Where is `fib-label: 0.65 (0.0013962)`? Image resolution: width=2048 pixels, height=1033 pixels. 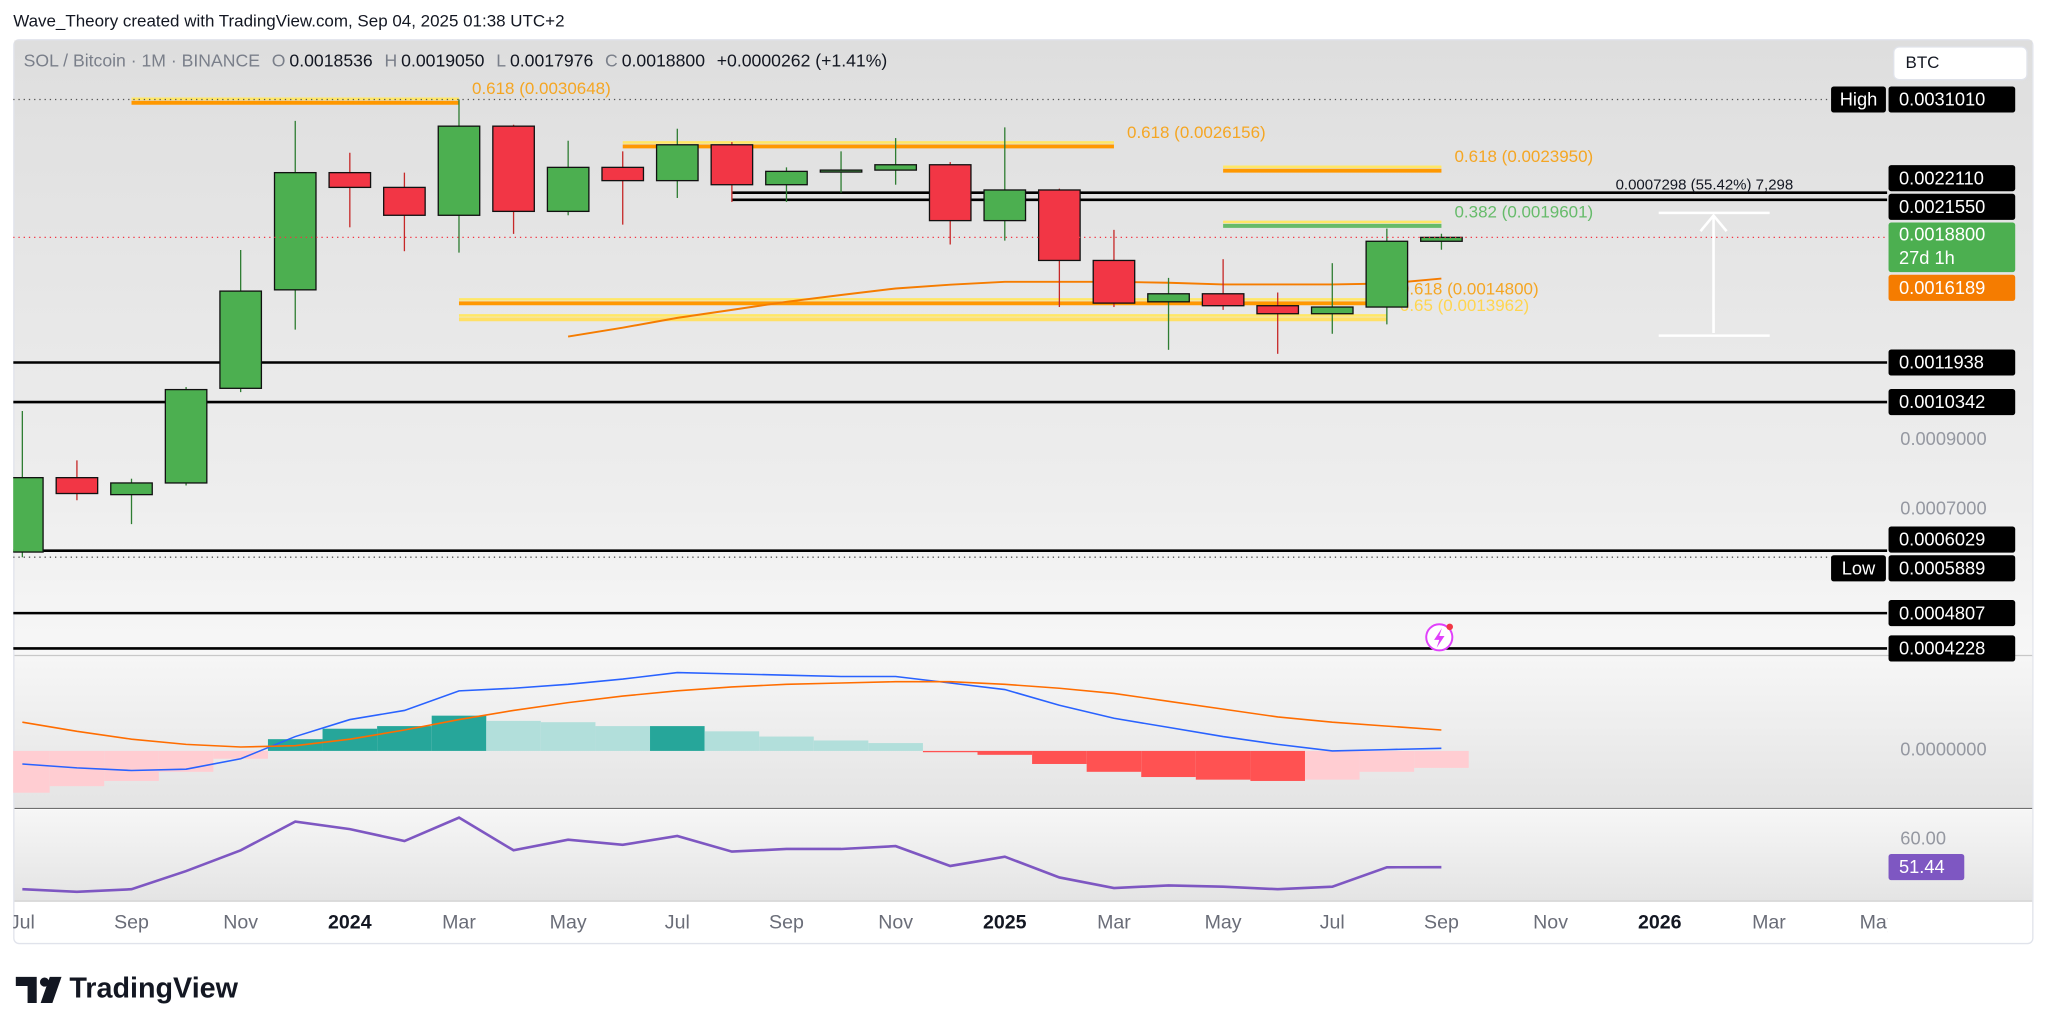
fib-label: 0.65 (0.0013962) is located at coordinates (1464, 305).